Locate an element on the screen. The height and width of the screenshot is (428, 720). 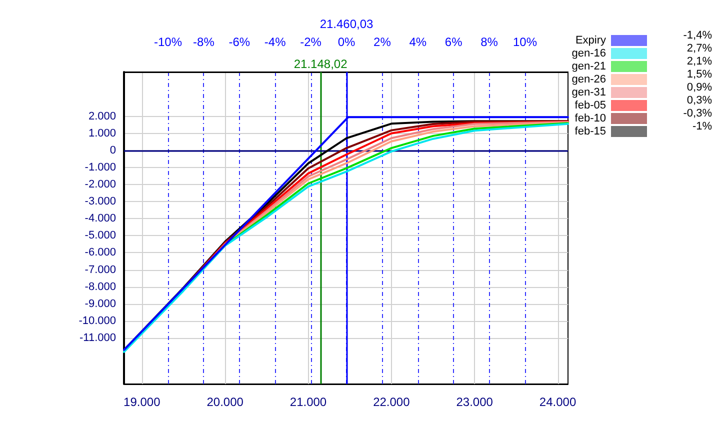
x-tick-label: 21.000 is located at coordinates (308, 402).